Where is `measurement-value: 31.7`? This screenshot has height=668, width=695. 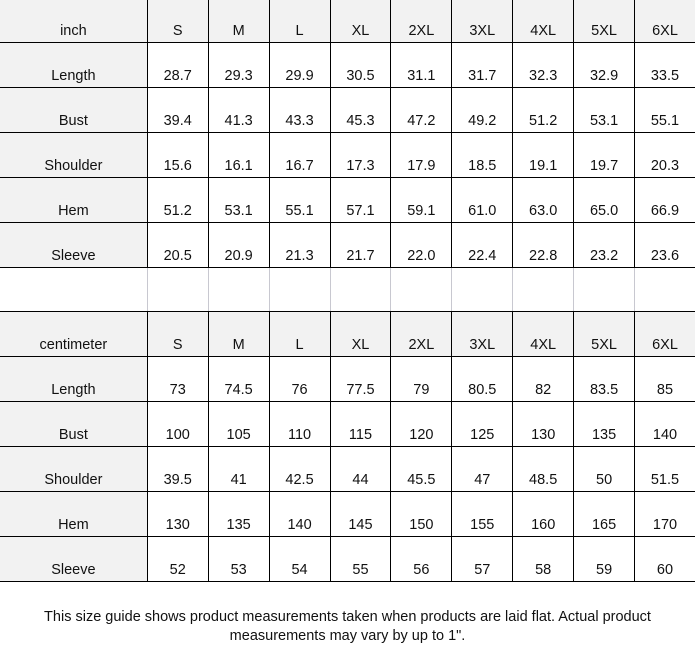 measurement-value: 31.7 is located at coordinates (481, 65).